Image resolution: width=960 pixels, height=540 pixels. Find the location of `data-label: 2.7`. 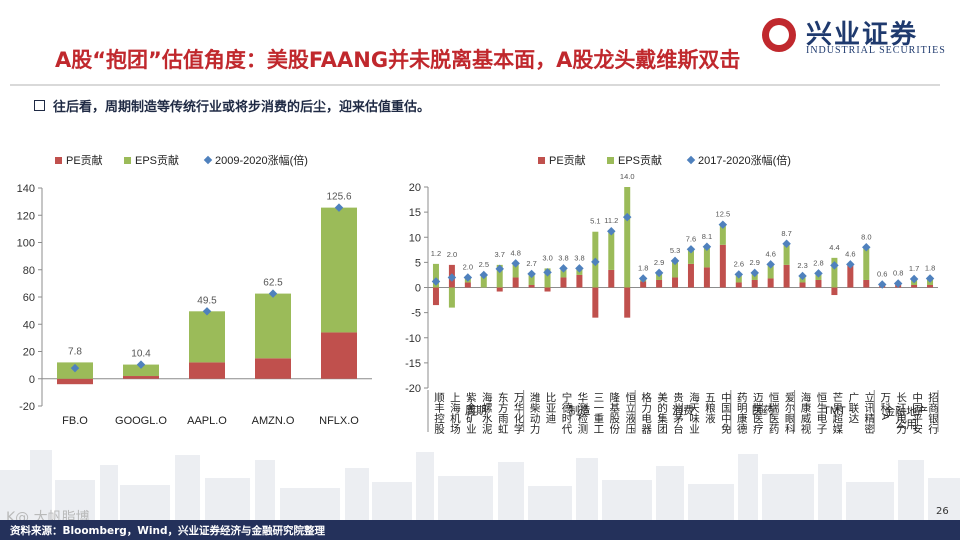

data-label: 2.7 is located at coordinates (531, 263).